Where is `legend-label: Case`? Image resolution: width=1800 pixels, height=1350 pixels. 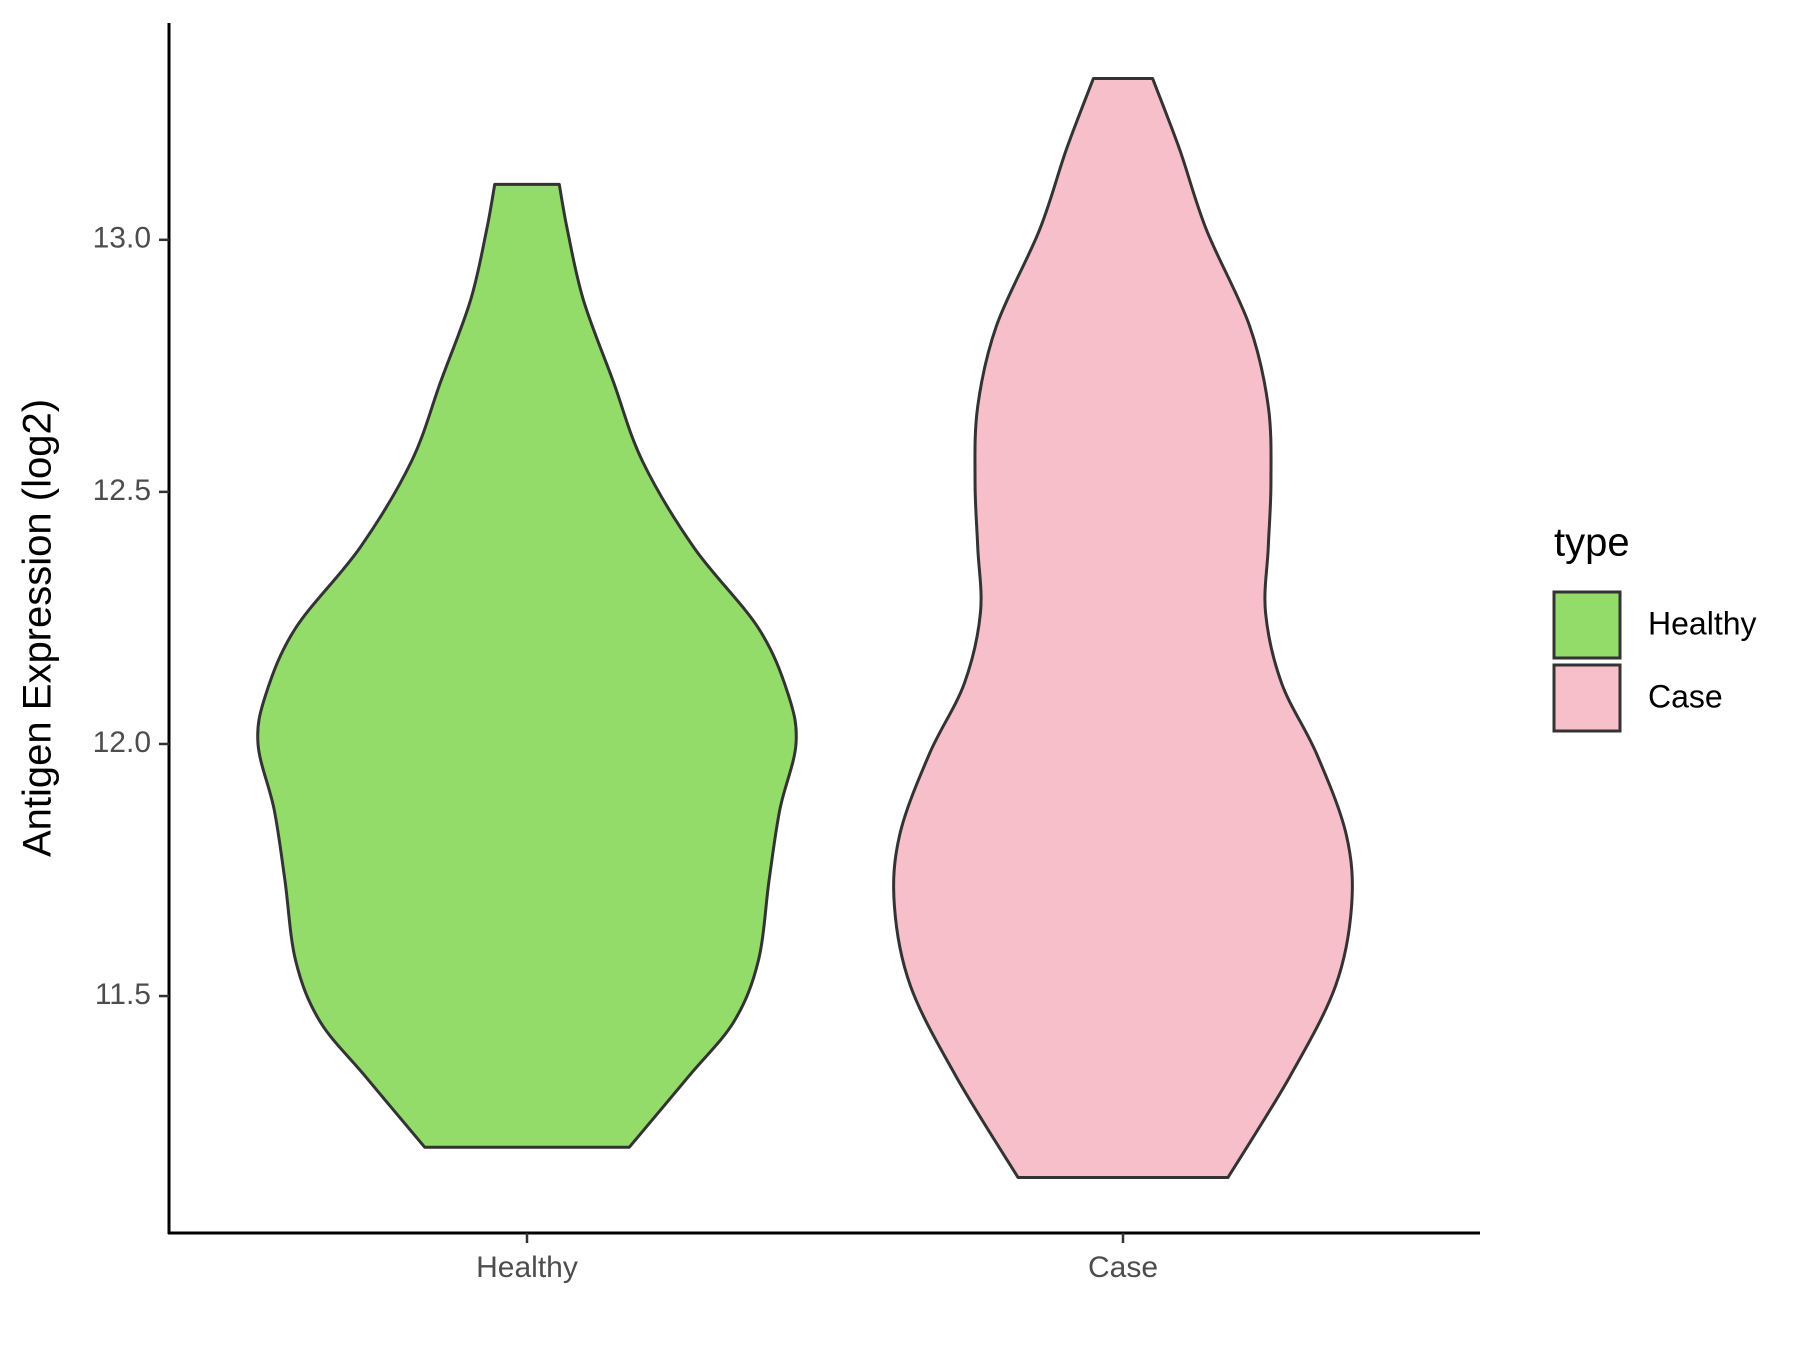 legend-label: Case is located at coordinates (1685, 696).